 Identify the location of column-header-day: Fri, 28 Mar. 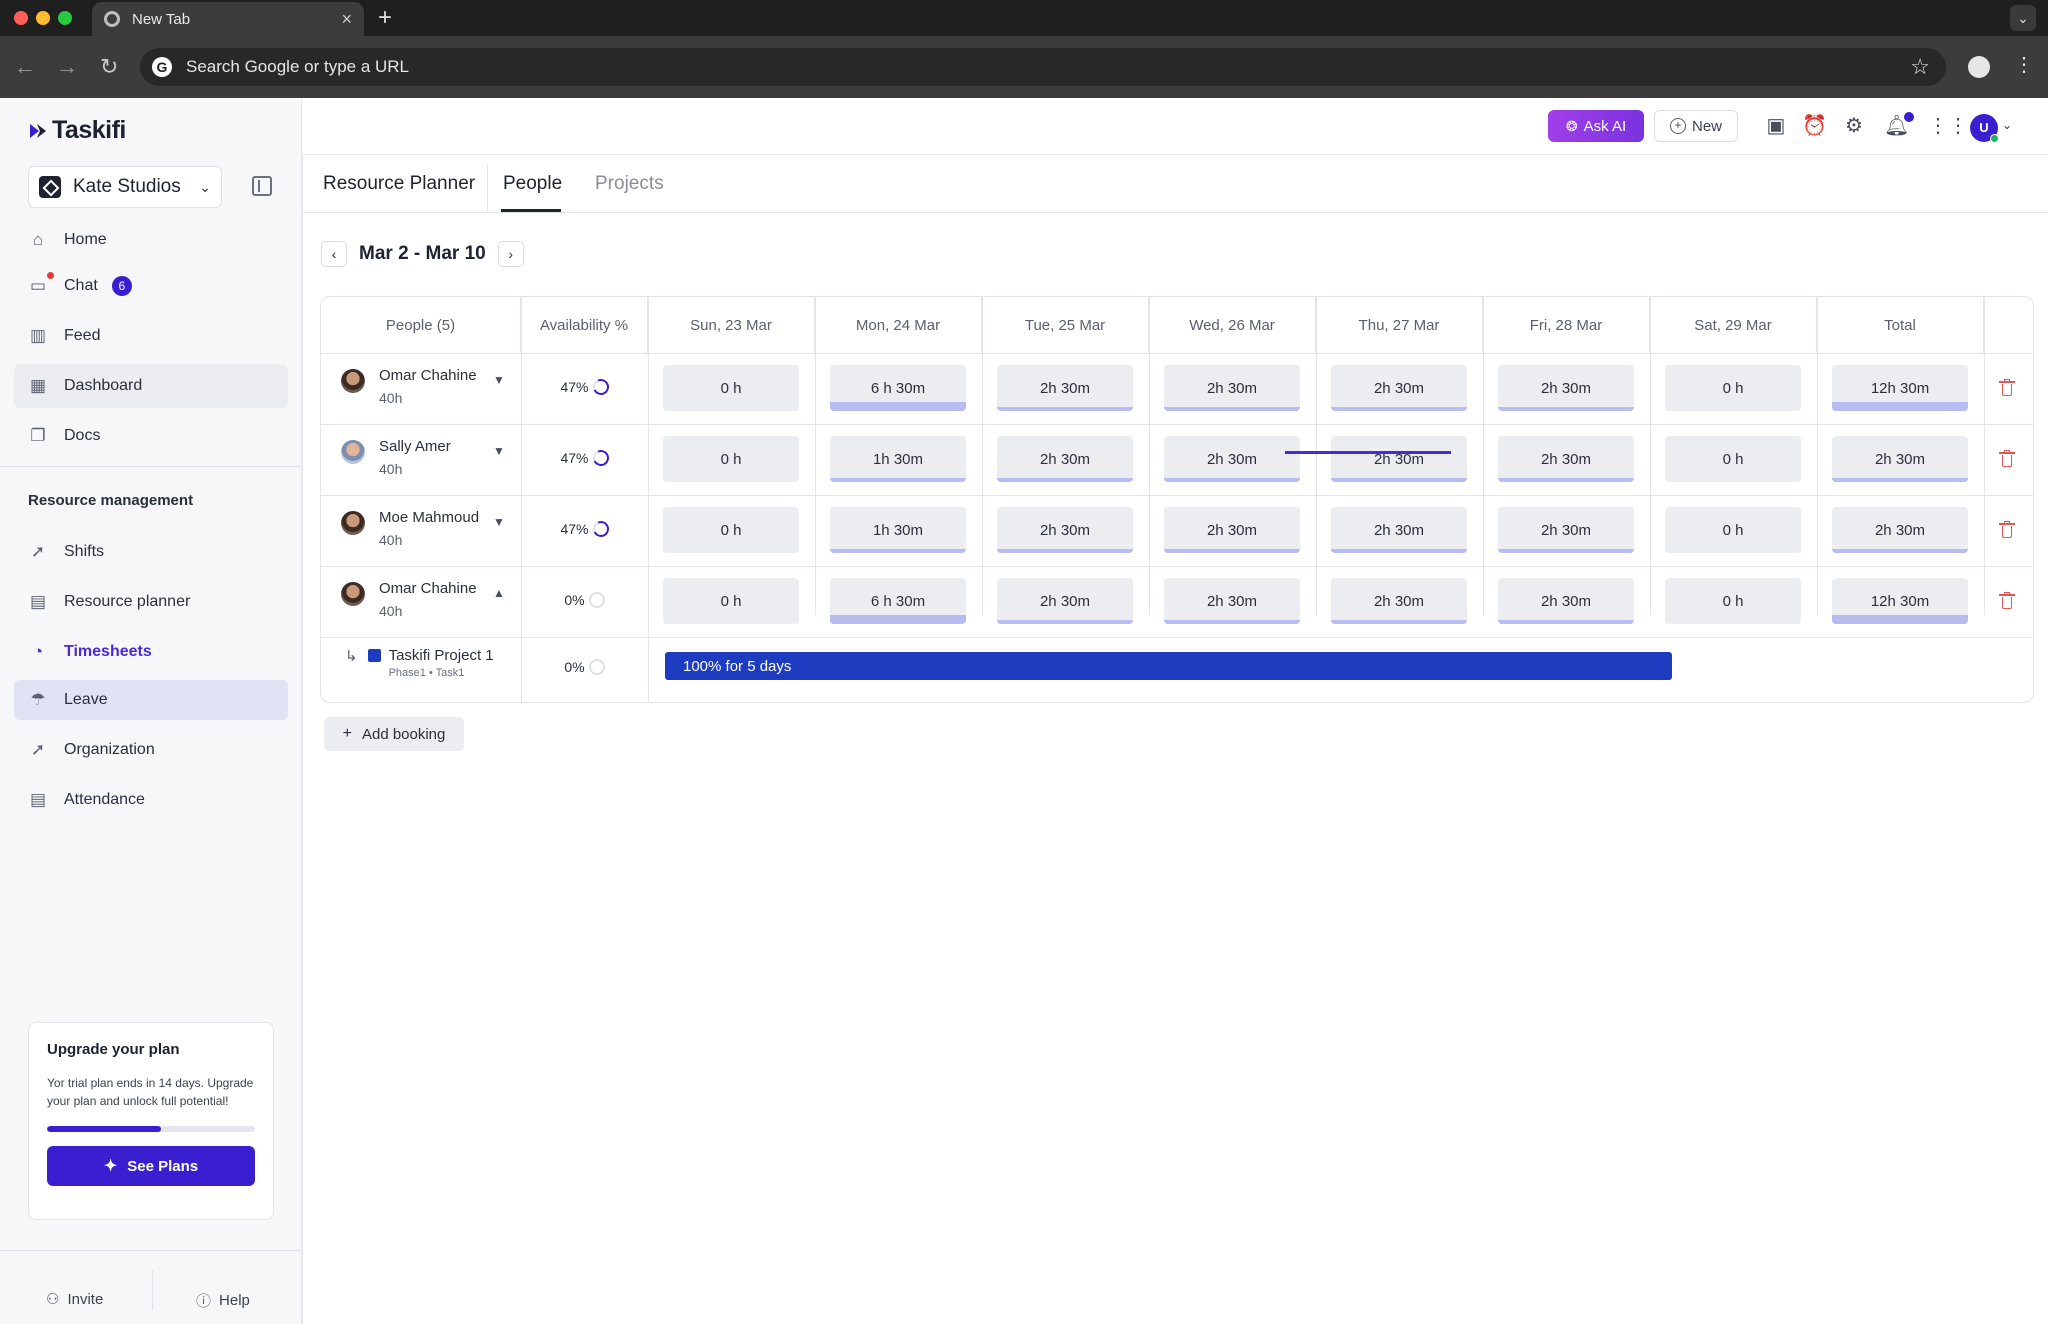
(1566, 325).